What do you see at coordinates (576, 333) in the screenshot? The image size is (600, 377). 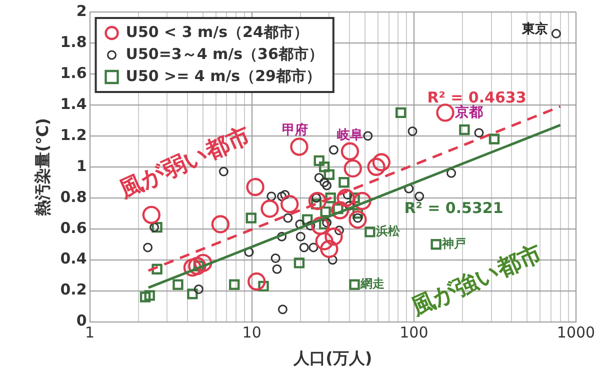 I see `x-tick-label: 1000` at bounding box center [576, 333].